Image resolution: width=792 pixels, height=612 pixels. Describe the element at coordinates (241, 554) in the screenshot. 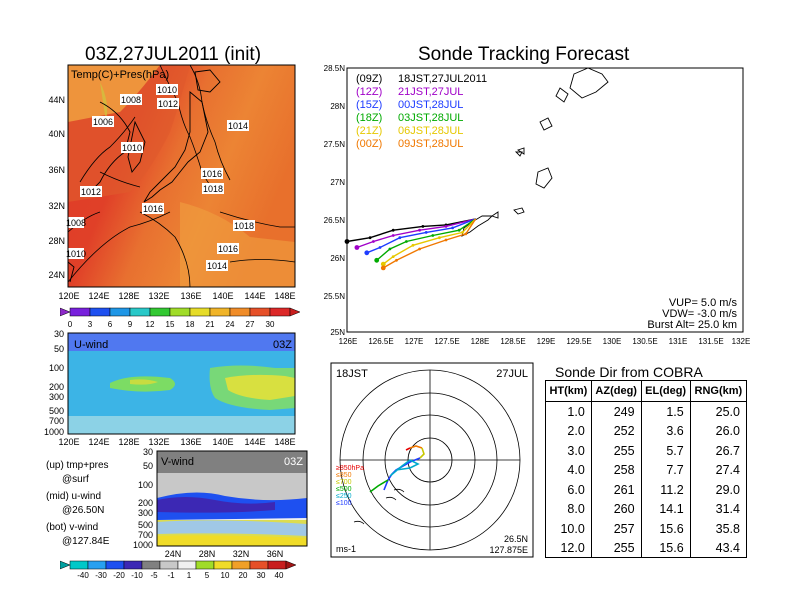

I see `v-lat-32n: 32N` at that location.